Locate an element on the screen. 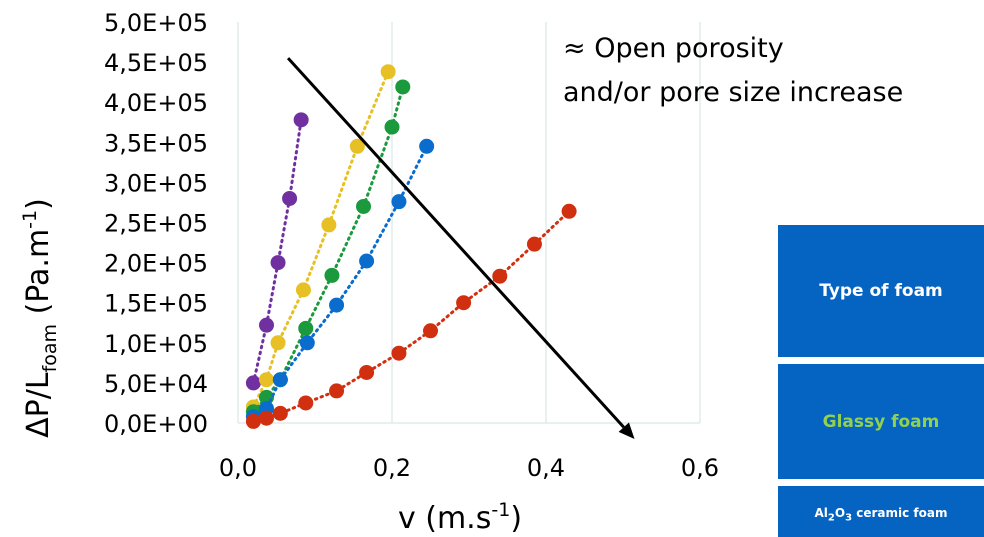  y-tick-label: 2,5E+05 is located at coordinates (156, 224).